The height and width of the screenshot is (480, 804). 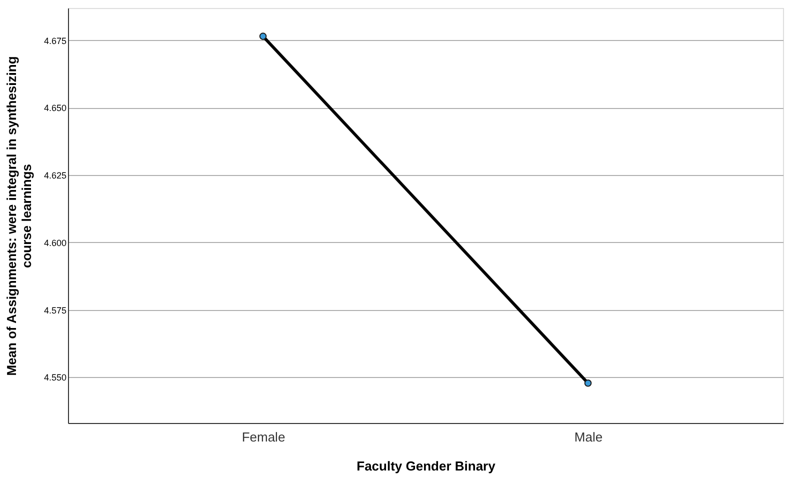 What do you see at coordinates (588, 437) in the screenshot?
I see `x-tick-label: Male` at bounding box center [588, 437].